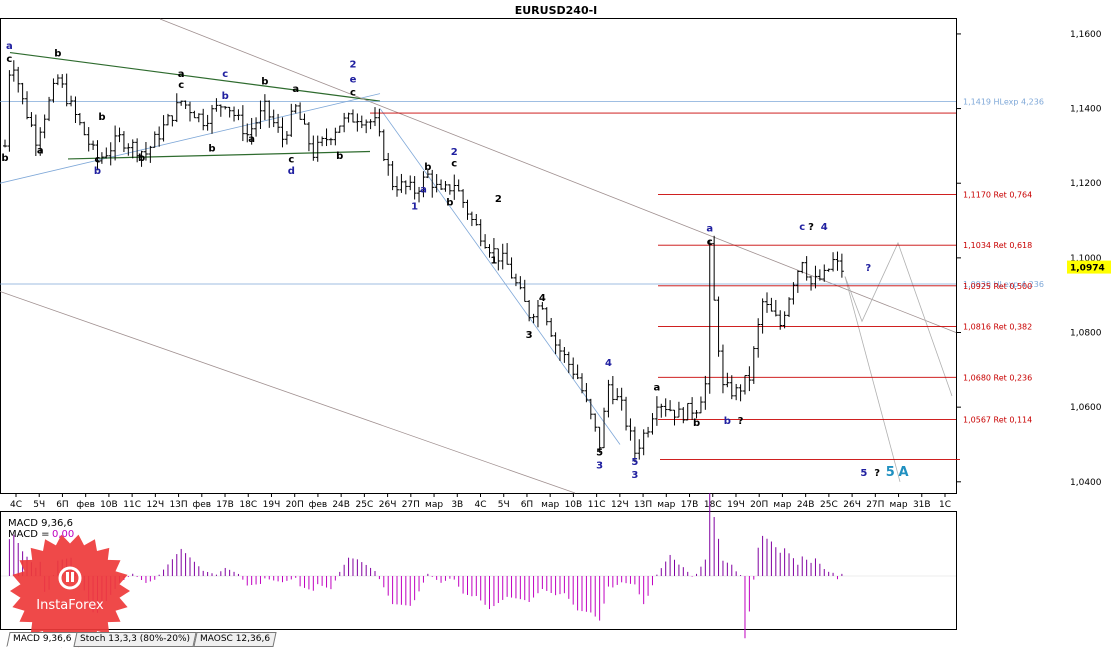 The width and height of the screenshot is (1113, 665). I want to click on x-tick-label: 31В, so click(922, 505).